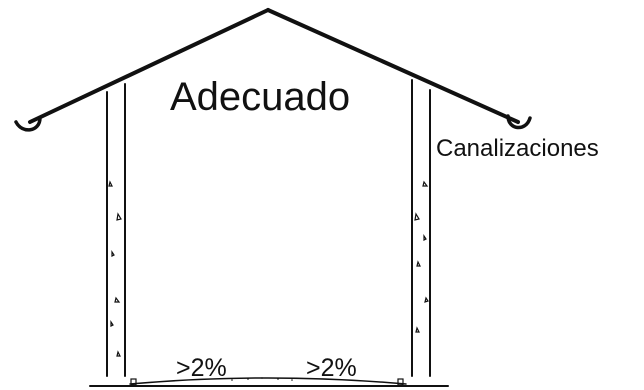 This screenshot has width=644, height=390. What do you see at coordinates (517, 148) in the screenshot?
I see `gutters-label: Canalizaciones` at bounding box center [517, 148].